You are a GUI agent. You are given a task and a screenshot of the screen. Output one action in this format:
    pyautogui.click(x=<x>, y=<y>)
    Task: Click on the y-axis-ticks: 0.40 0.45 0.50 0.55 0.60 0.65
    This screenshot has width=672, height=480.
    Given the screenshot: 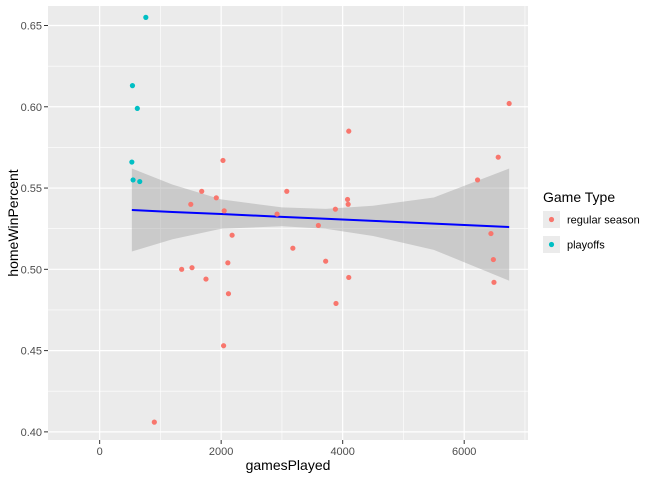 What is the action you would take?
    pyautogui.click(x=34, y=230)
    